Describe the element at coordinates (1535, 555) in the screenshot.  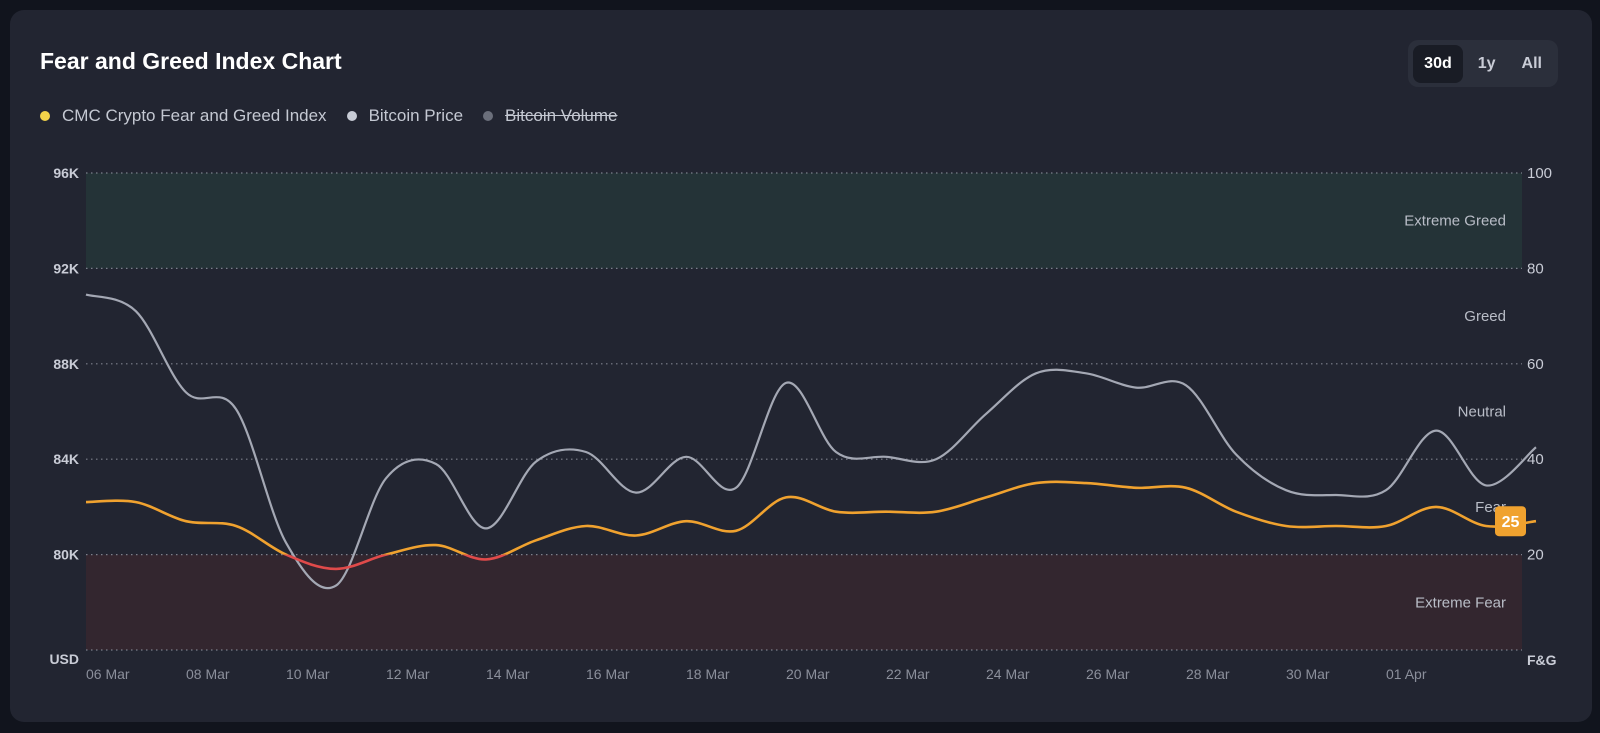
I see `right-axis-tick: 20` at that location.